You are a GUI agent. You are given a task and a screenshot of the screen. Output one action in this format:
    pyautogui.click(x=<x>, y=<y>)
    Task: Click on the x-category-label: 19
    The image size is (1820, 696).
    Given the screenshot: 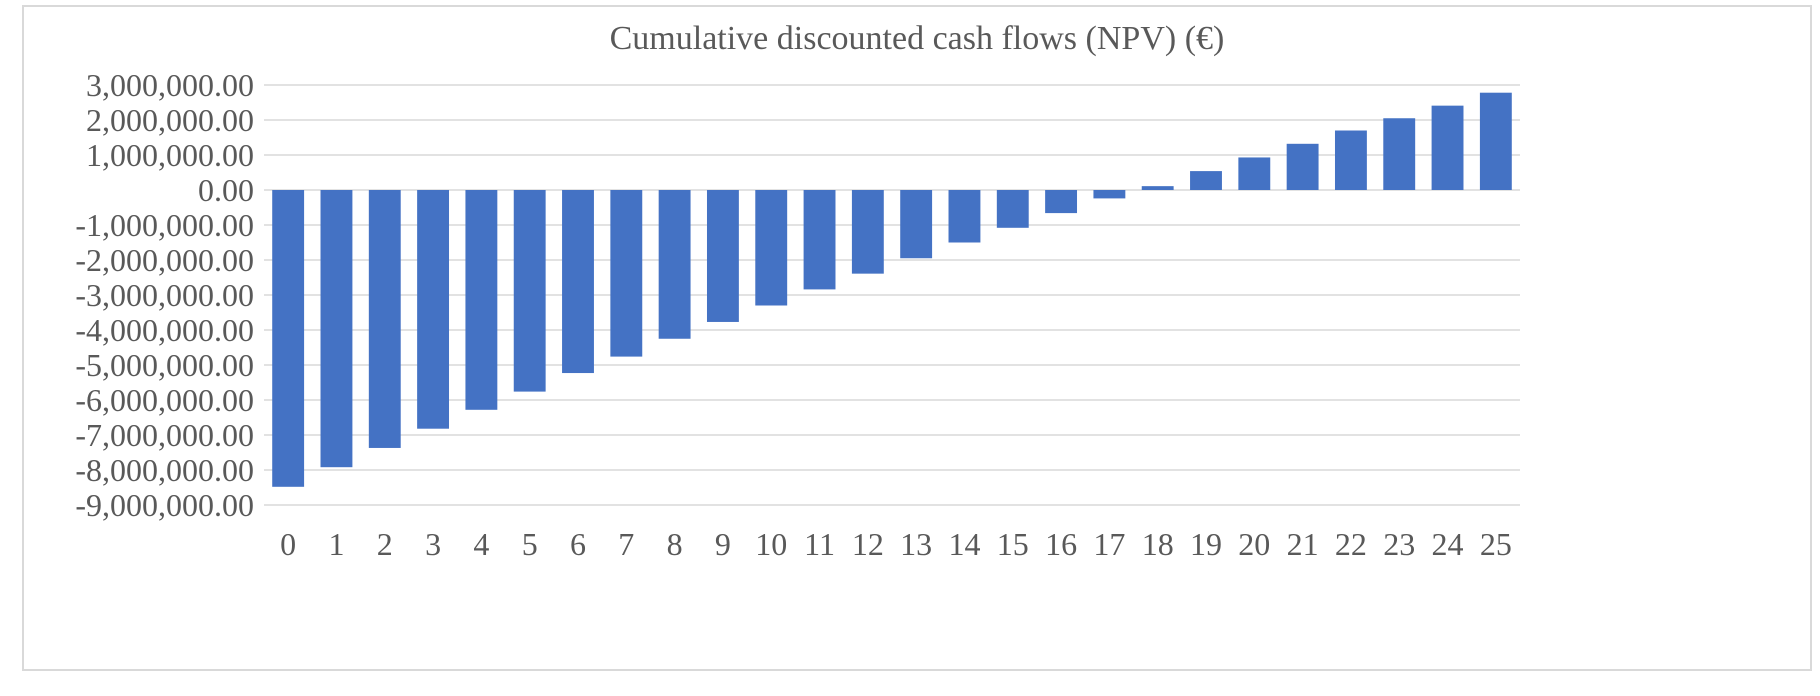 What is the action you would take?
    pyautogui.click(x=1206, y=544)
    